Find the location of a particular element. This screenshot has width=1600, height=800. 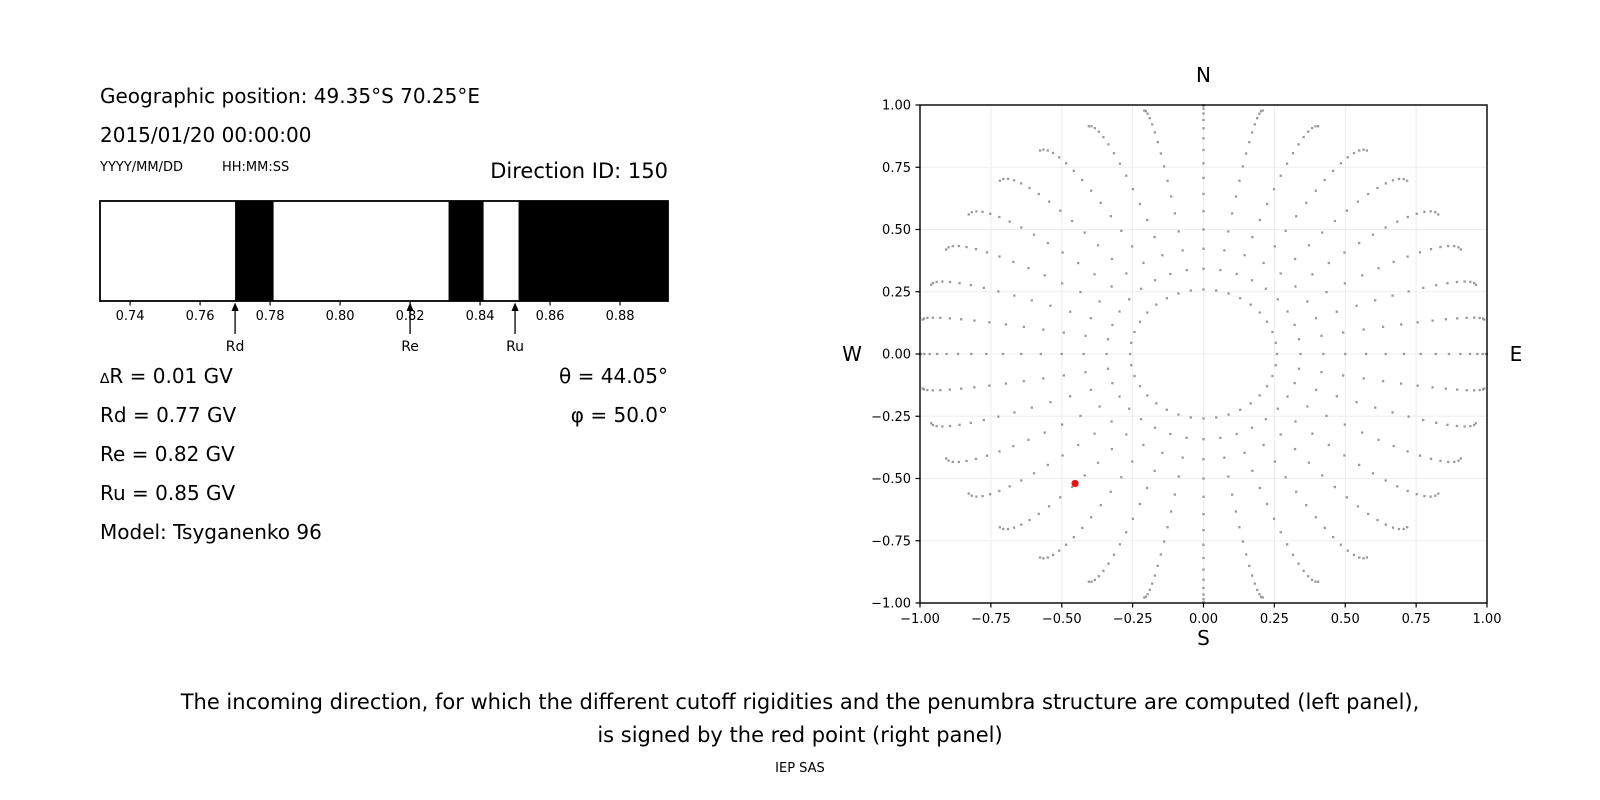

x-tick-label: −0.25 is located at coordinates (1133, 619).